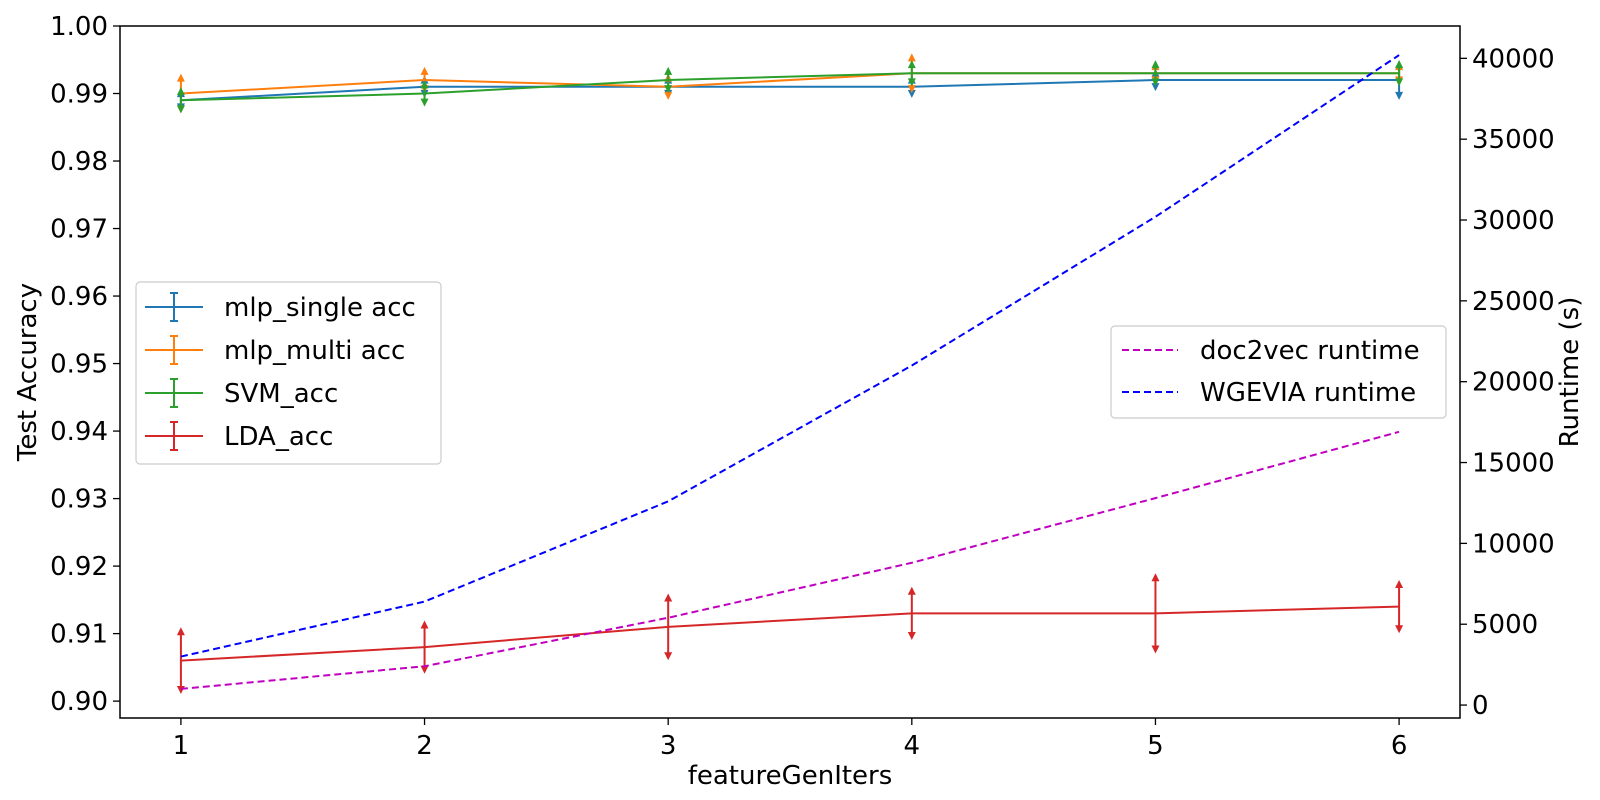  Describe the element at coordinates (79, 95) in the screenshot. I see `y-left-tick-label: 0.99` at that location.